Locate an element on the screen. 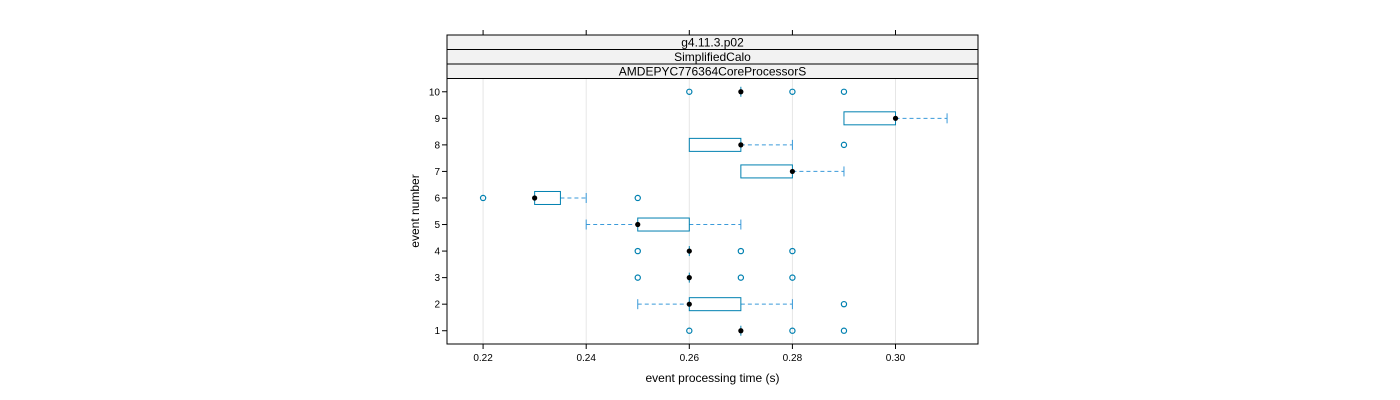 The image size is (1400, 400). y-tick-label: 5 is located at coordinates (437, 225).